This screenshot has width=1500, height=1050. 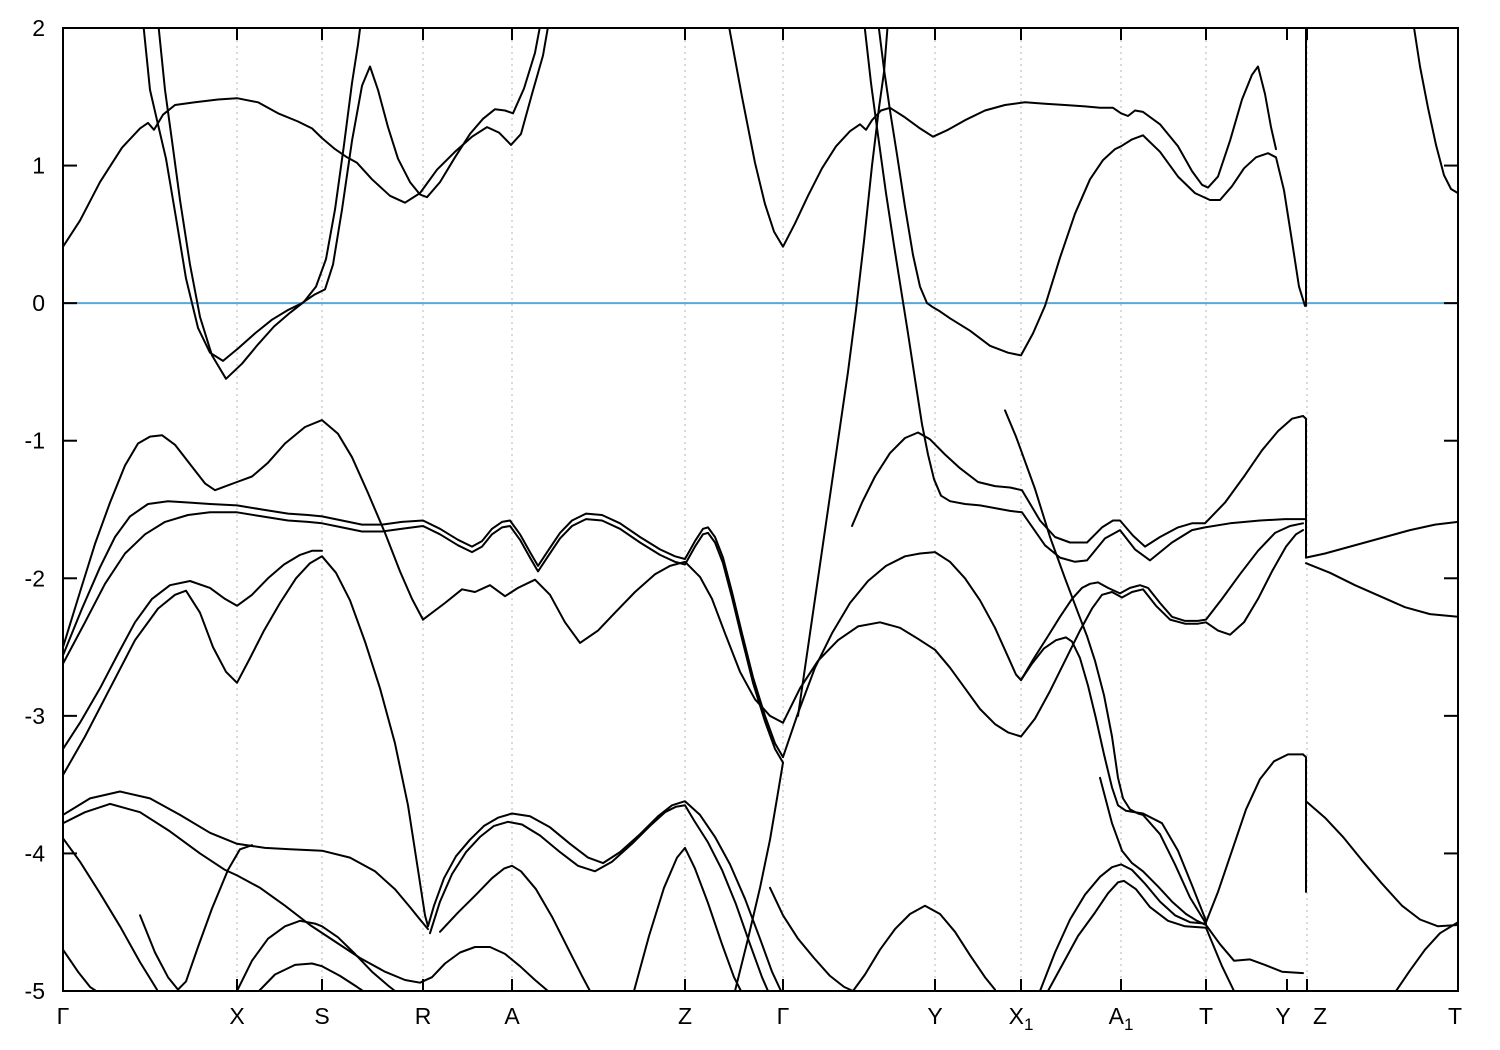 What do you see at coordinates (38, 28) in the screenshot?
I see `y-tick-label: 2` at bounding box center [38, 28].